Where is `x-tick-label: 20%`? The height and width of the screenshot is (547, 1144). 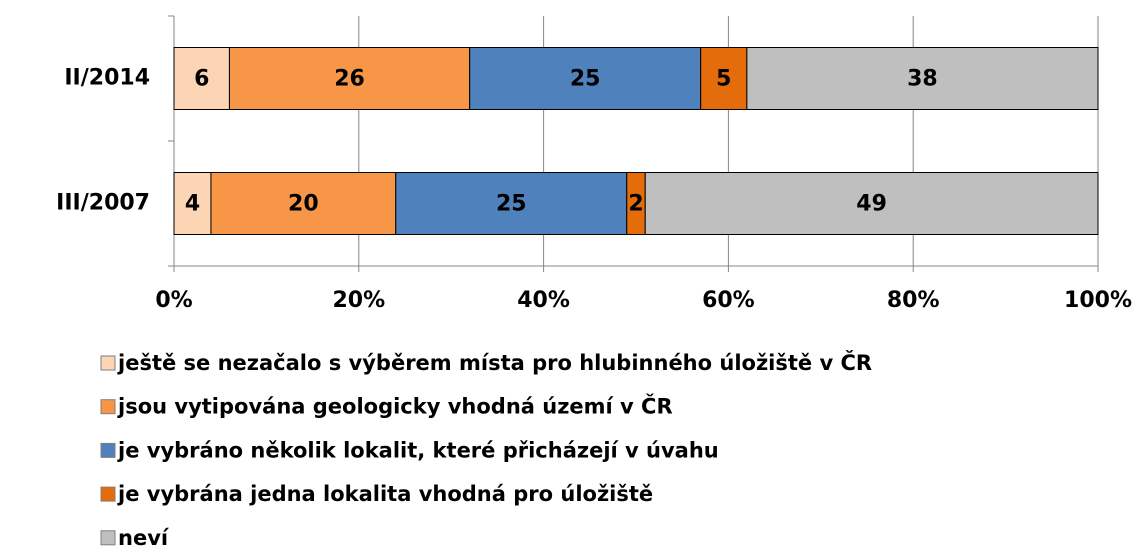
x-tick-label: 20% is located at coordinates (358, 300).